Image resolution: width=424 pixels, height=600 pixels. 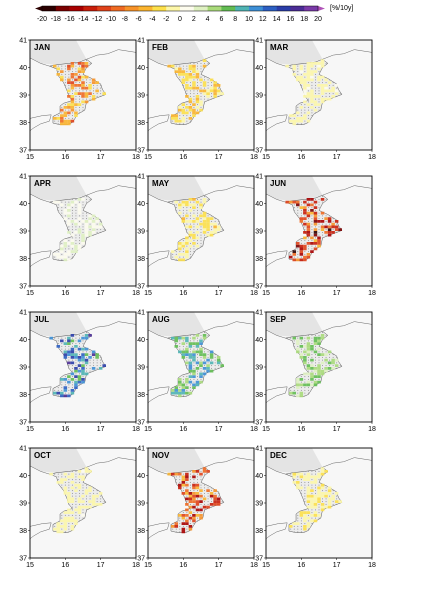 I want to click on colorbar-tick-label: 12, so click(x=263, y=19).